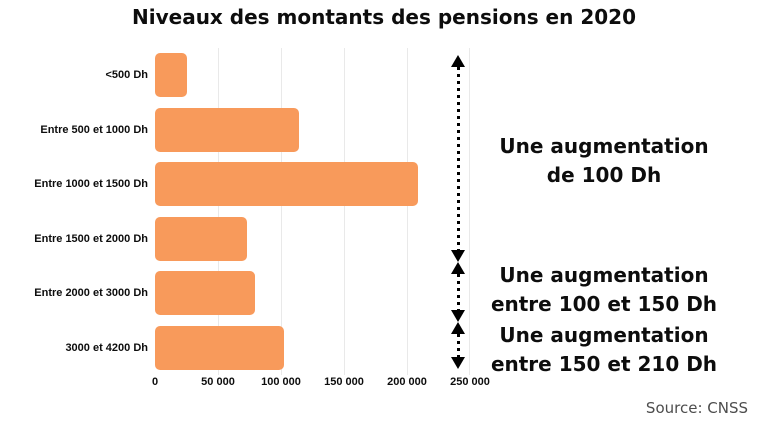 The width and height of the screenshot is (768, 432). What do you see at coordinates (218, 382) in the screenshot?
I see `x-axis-tick: 50 000` at bounding box center [218, 382].